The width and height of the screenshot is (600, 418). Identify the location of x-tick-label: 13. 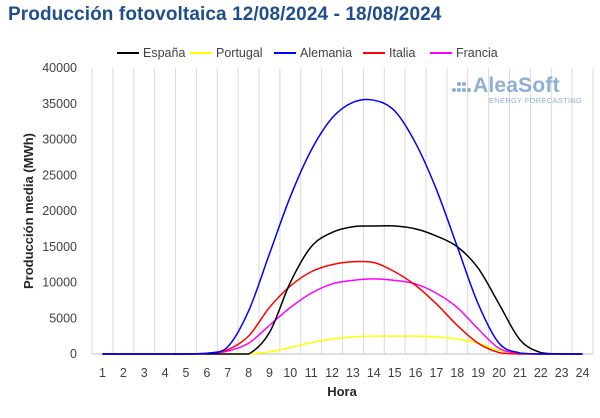
(353, 373).